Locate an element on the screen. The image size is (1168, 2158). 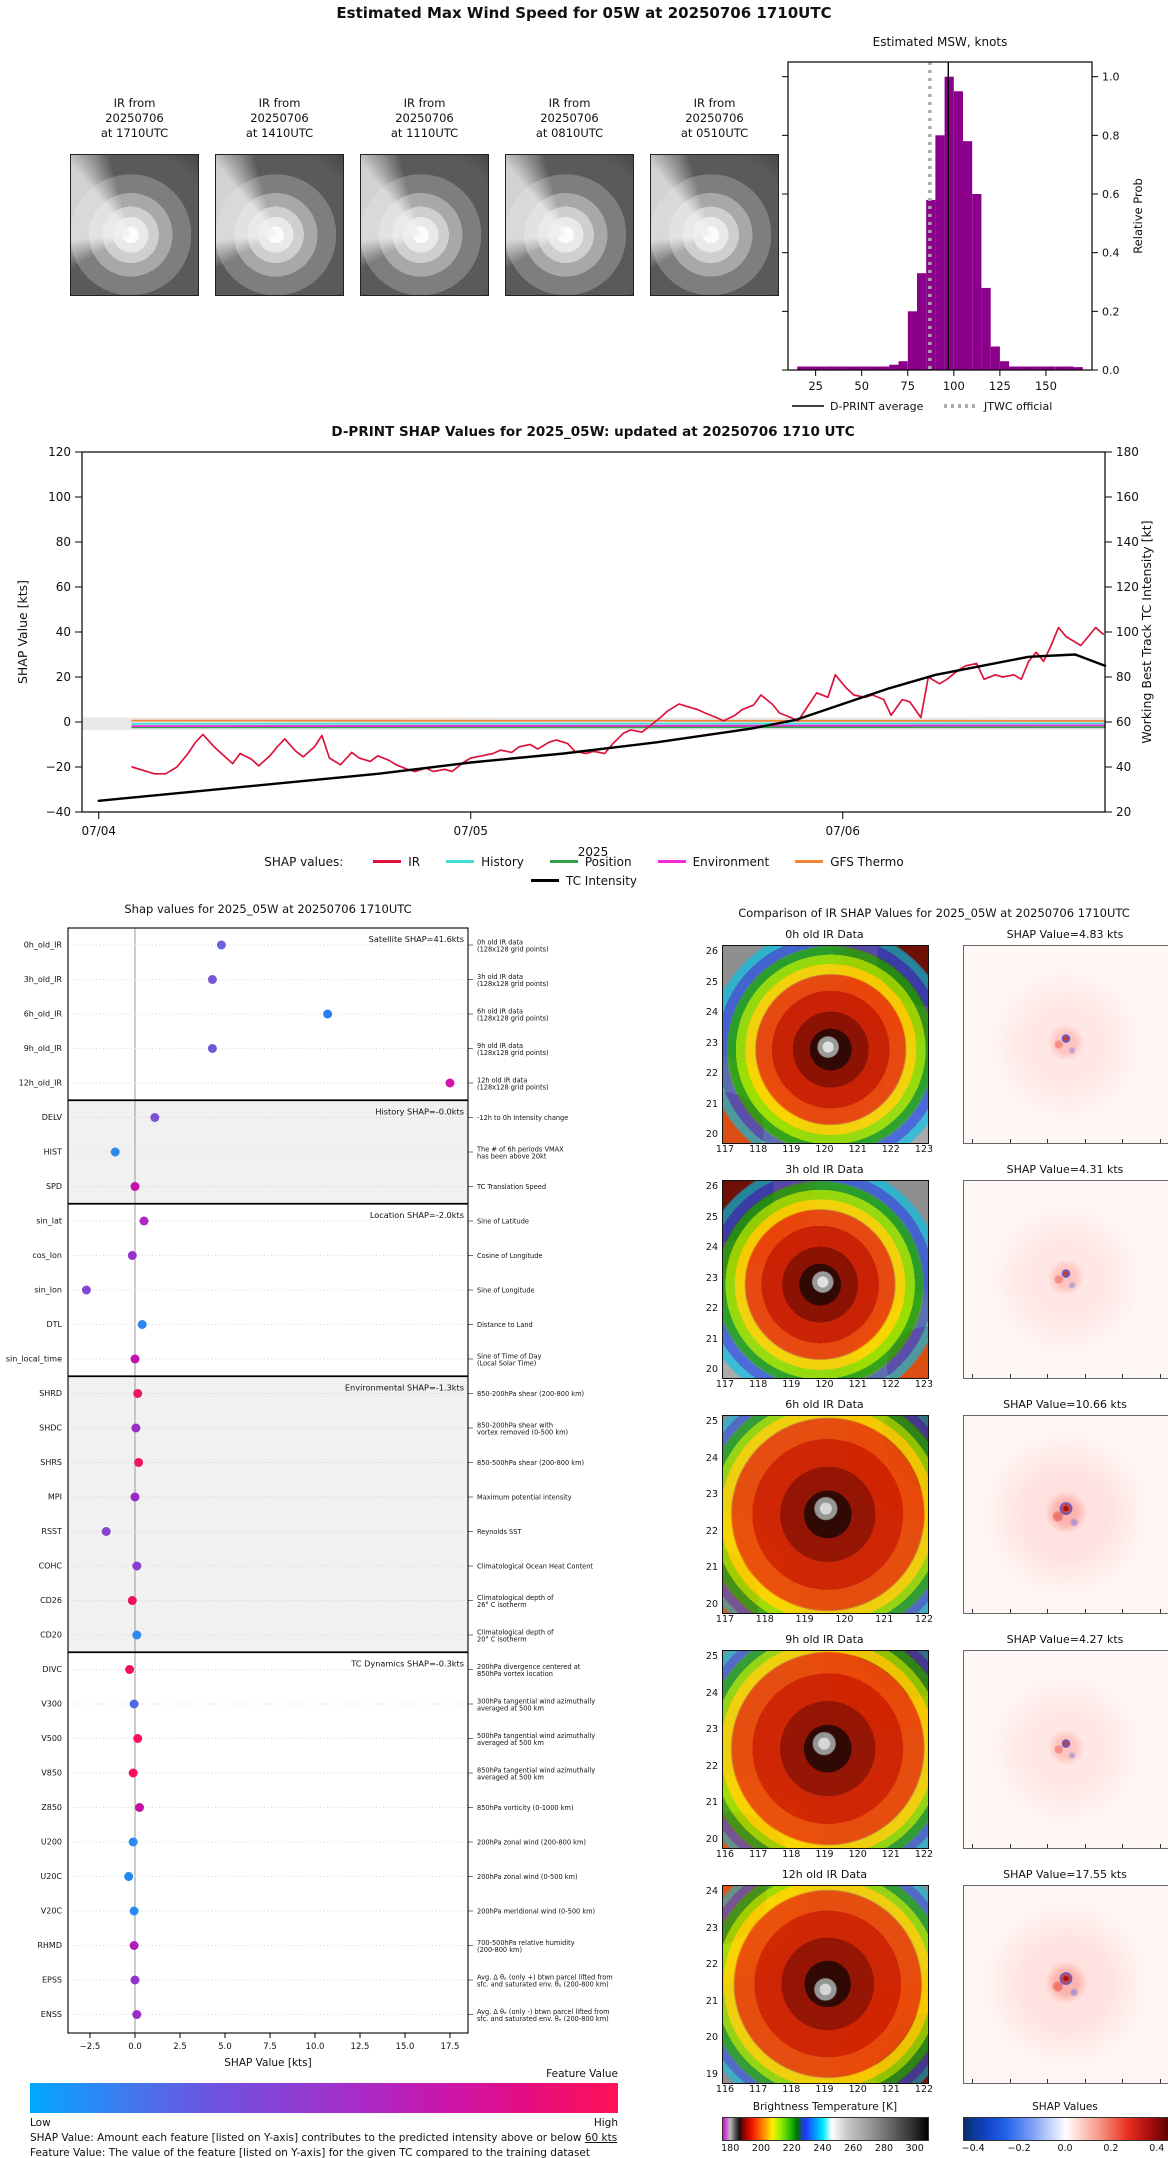
histogram-xtick-label: 75 is located at coordinates (907, 386).